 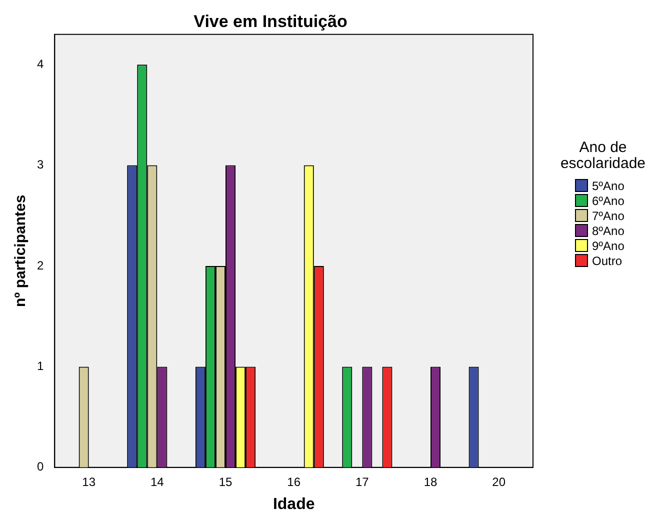 What do you see at coordinates (608, 245) in the screenshot?
I see `legend-label: 9ºAno` at bounding box center [608, 245].